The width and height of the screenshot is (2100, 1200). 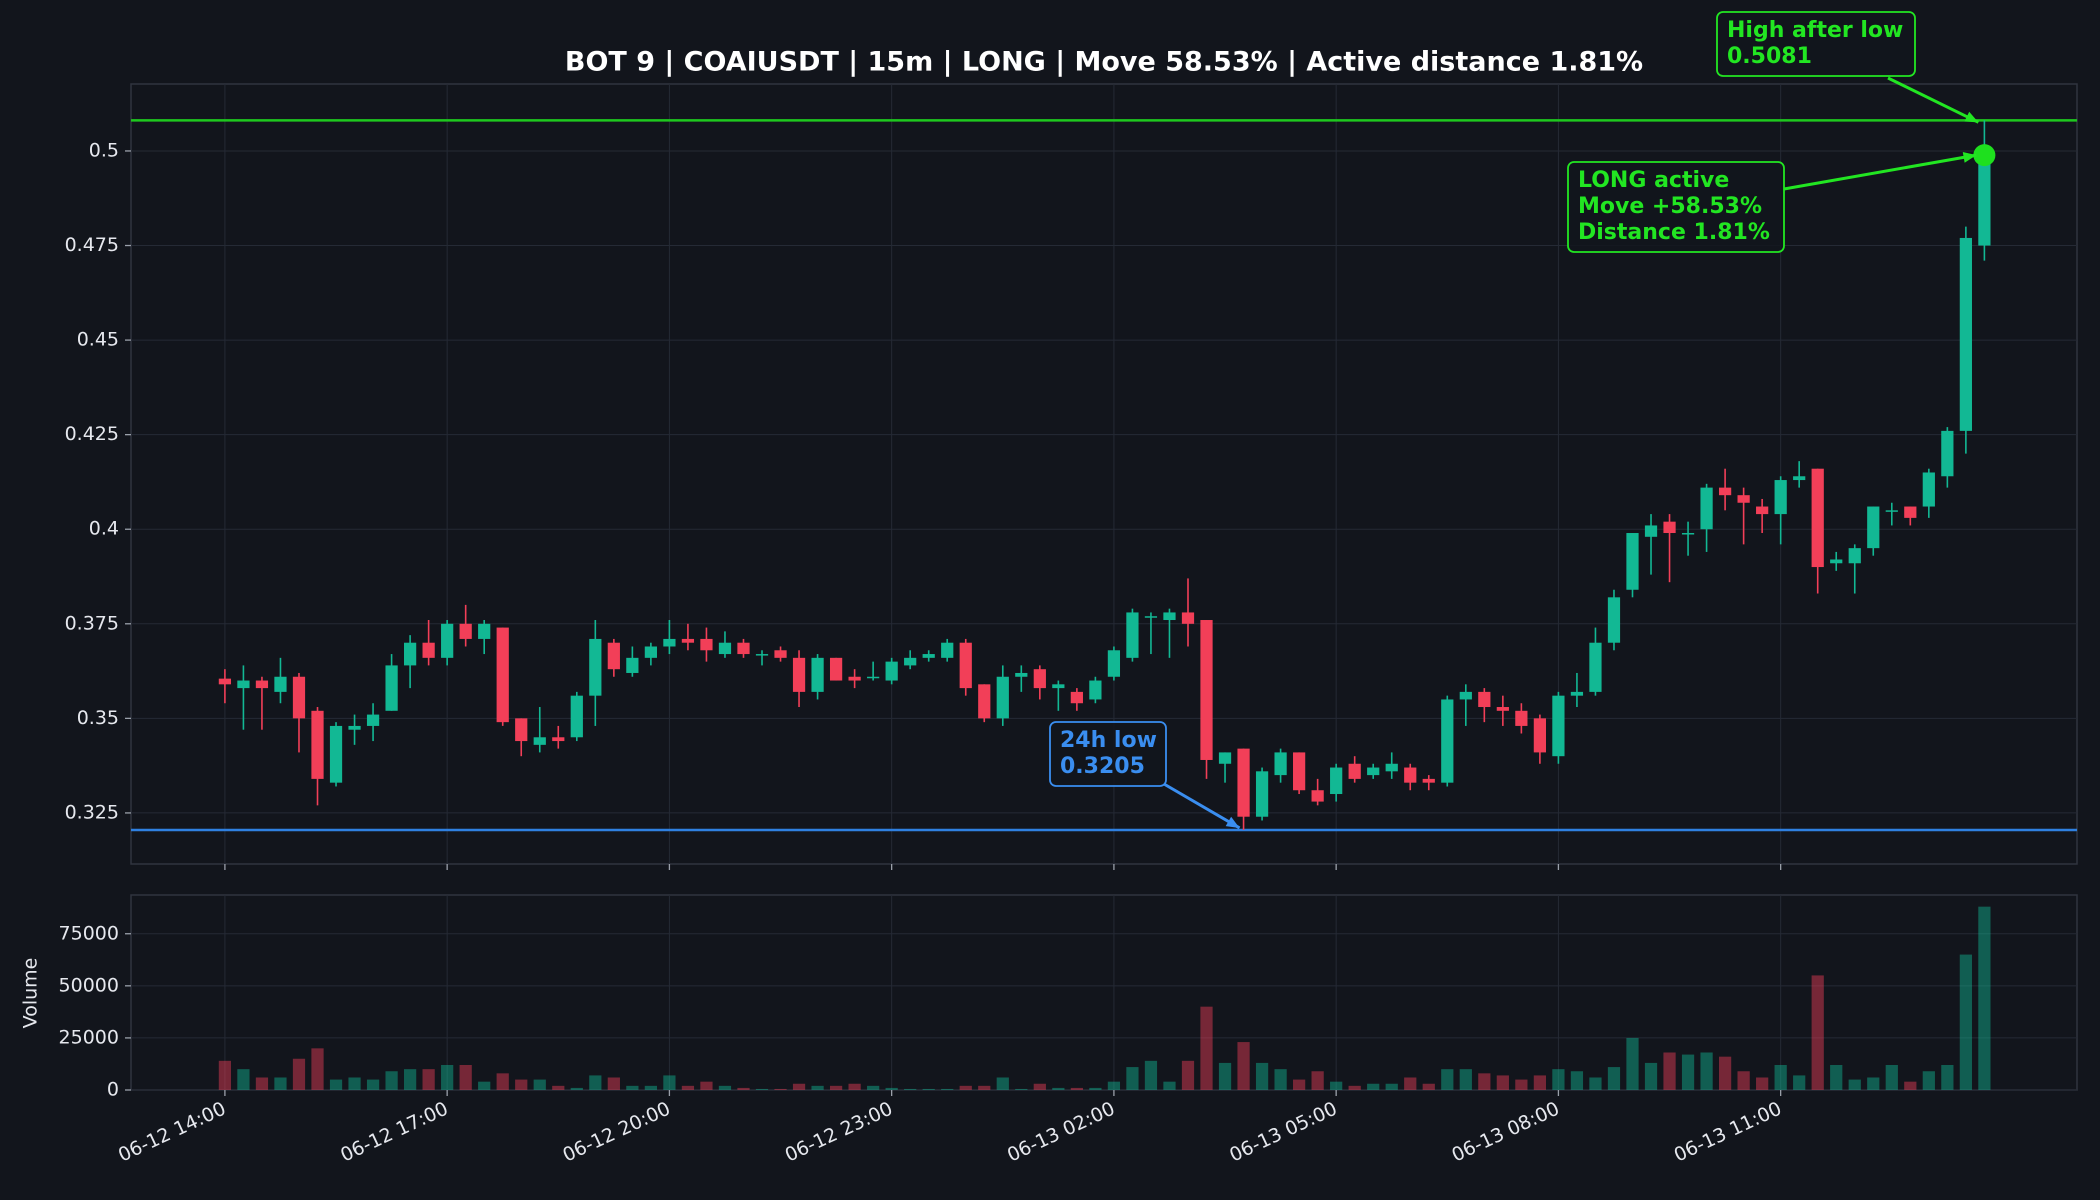 I want to click on annotation-text: Move +58.53%, so click(x=1670, y=206).